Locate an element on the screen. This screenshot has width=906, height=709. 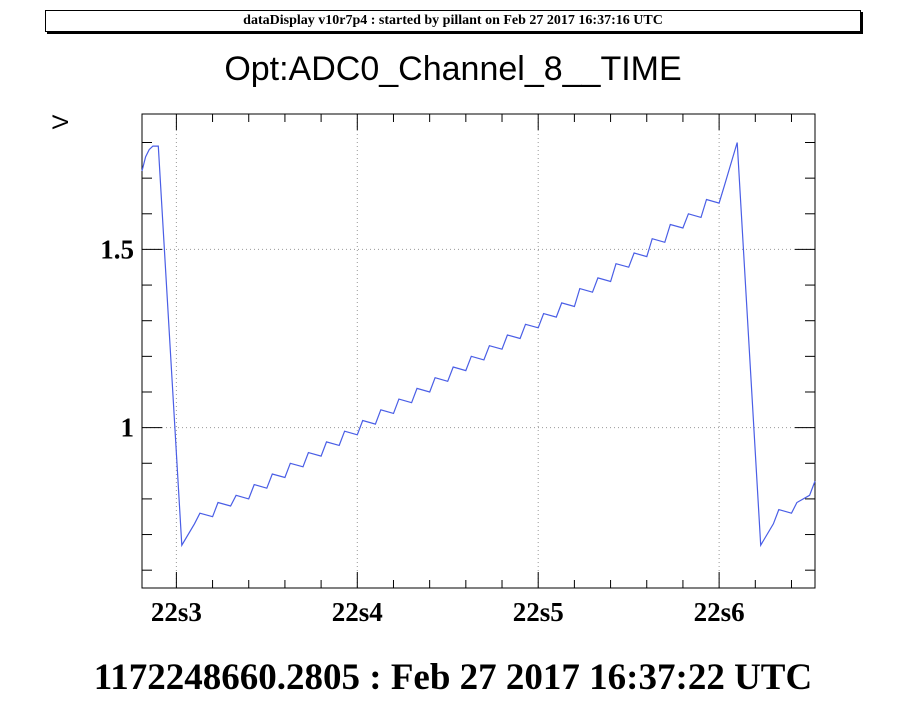
y-tick-label: 1.5 is located at coordinates (117, 249).